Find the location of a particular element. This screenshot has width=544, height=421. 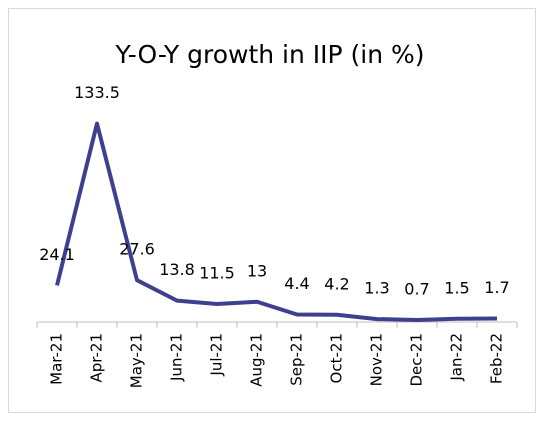

data-label: 0.7 is located at coordinates (416, 288).